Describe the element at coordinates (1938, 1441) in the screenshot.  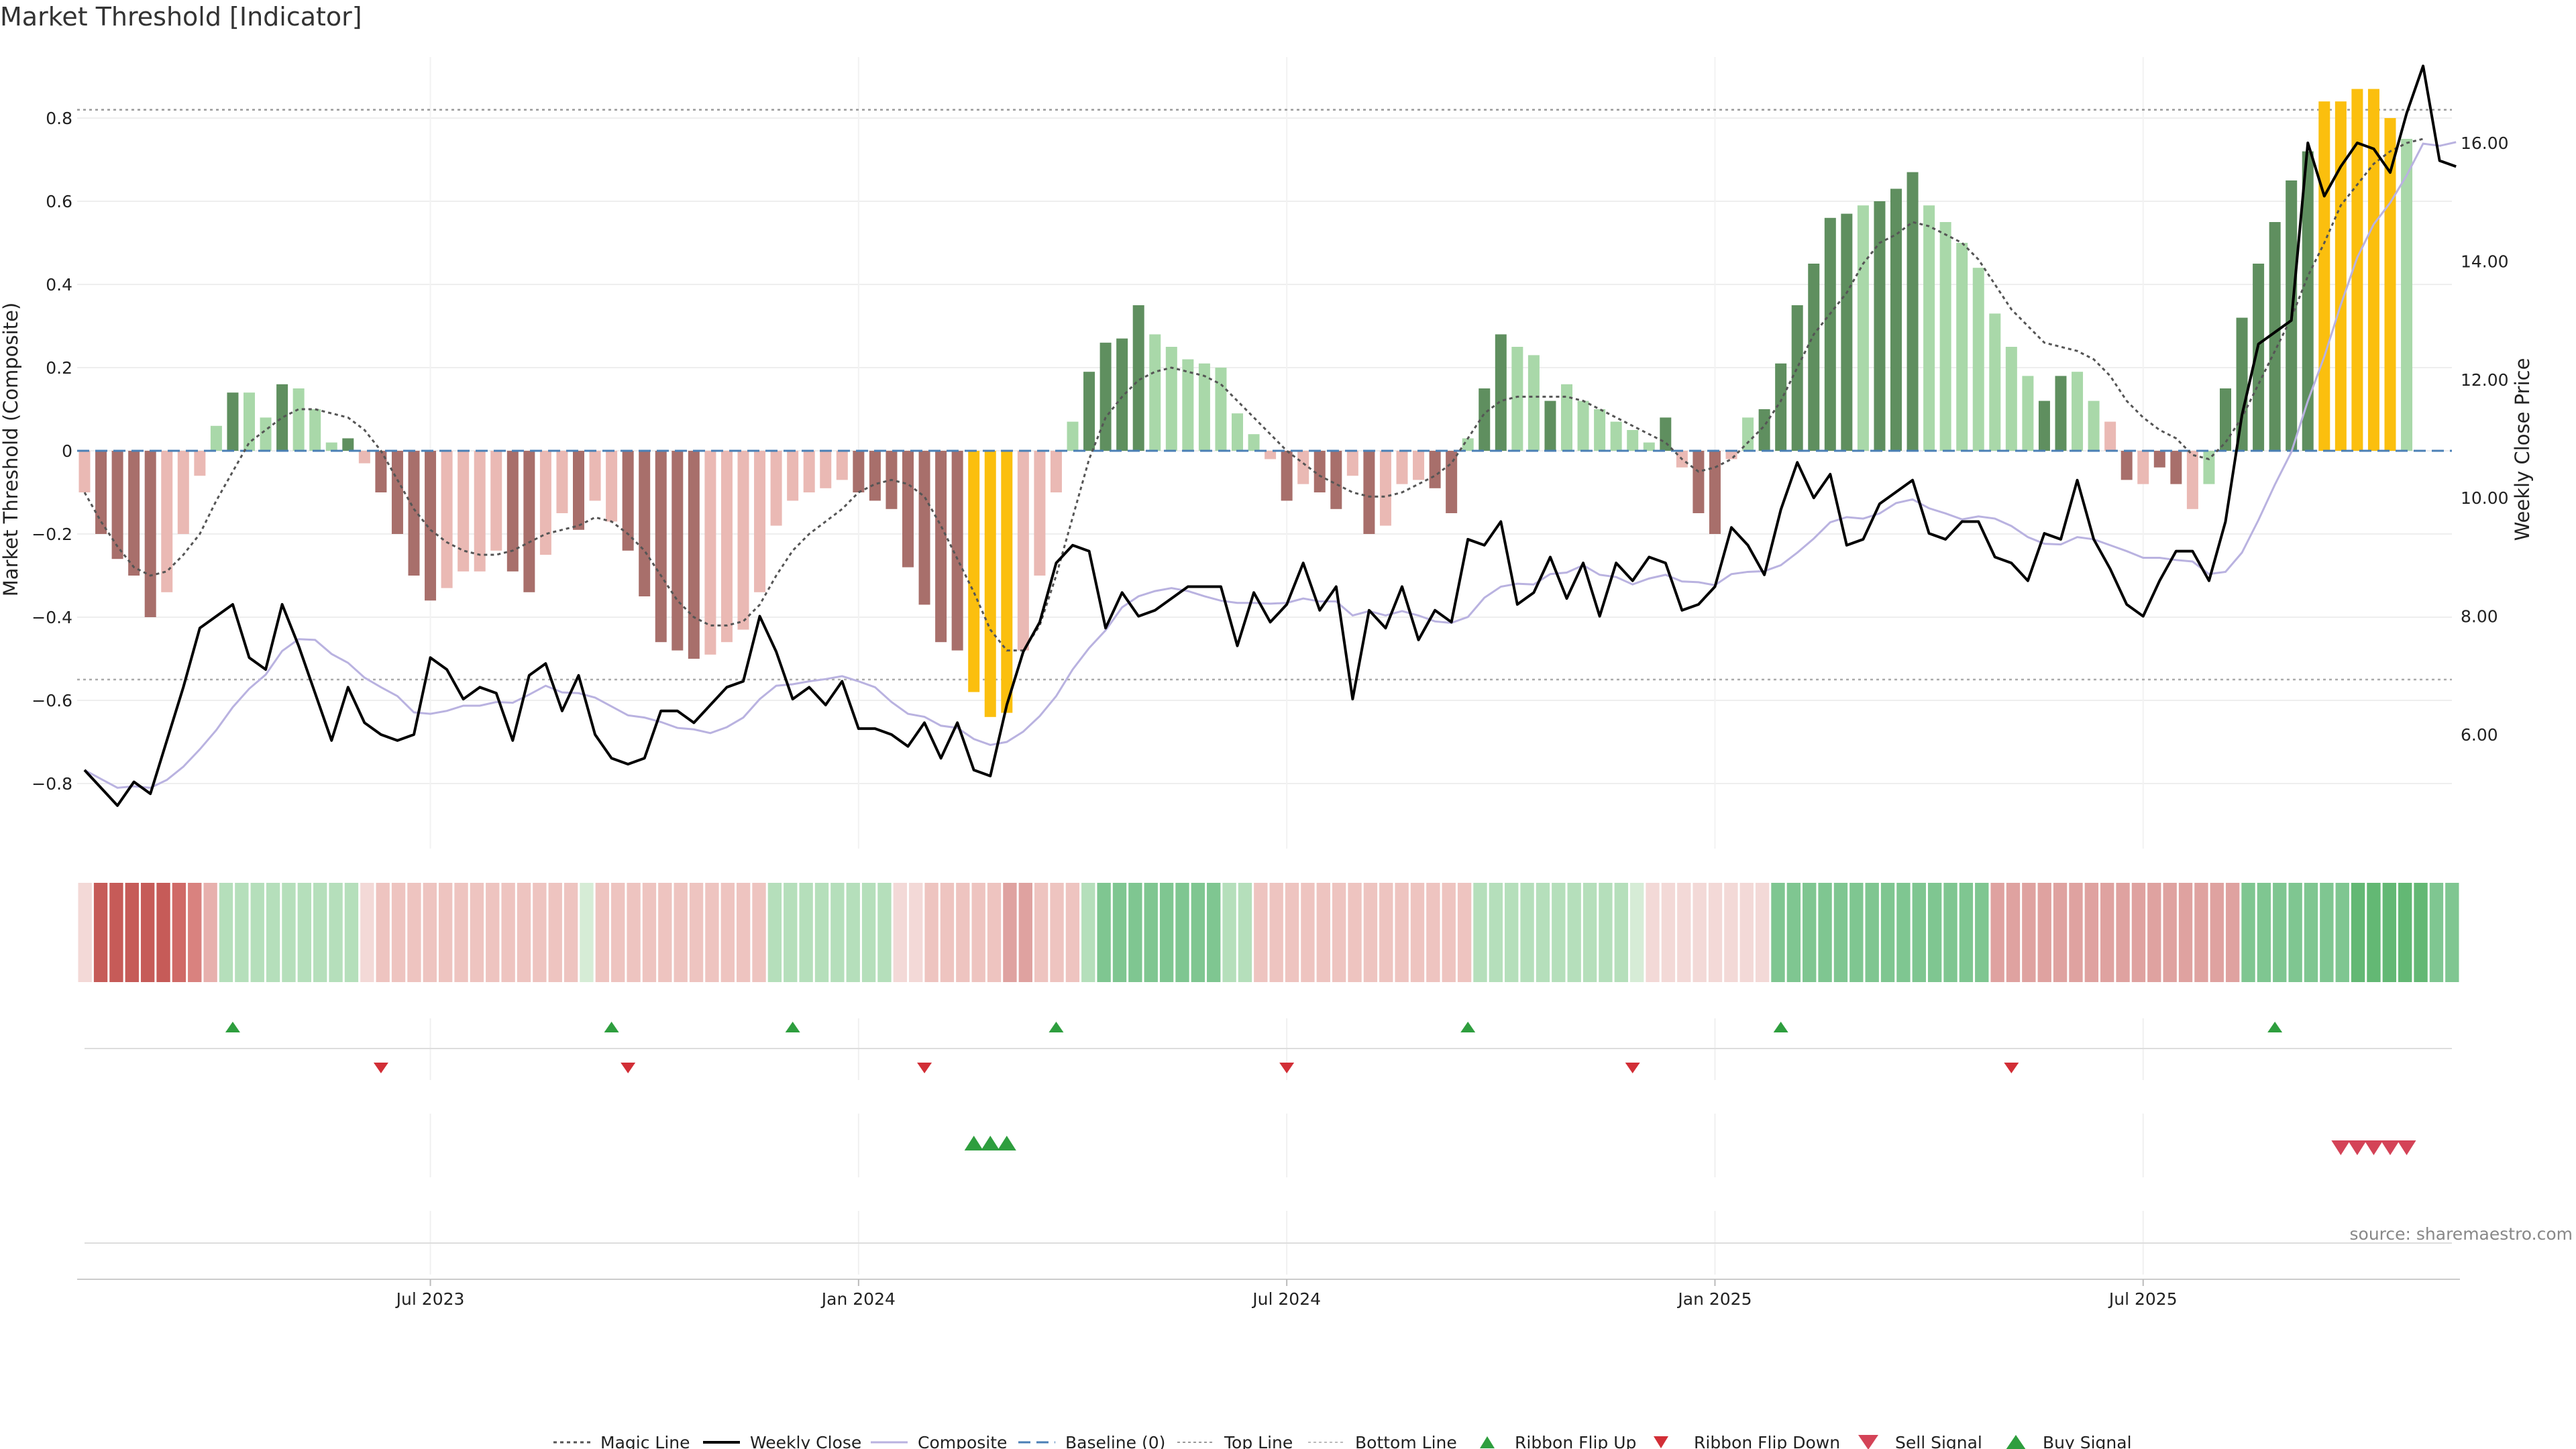
I see `legend-label: Sell Signal` at that location.